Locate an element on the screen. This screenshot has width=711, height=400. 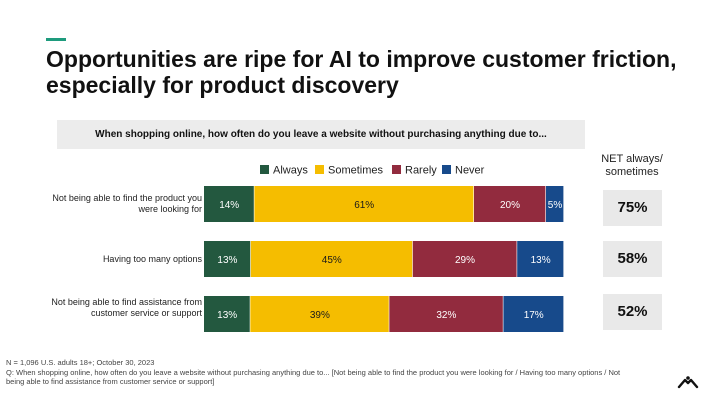
bar-label-sometimes-row-1: 61% is located at coordinates (364, 205).